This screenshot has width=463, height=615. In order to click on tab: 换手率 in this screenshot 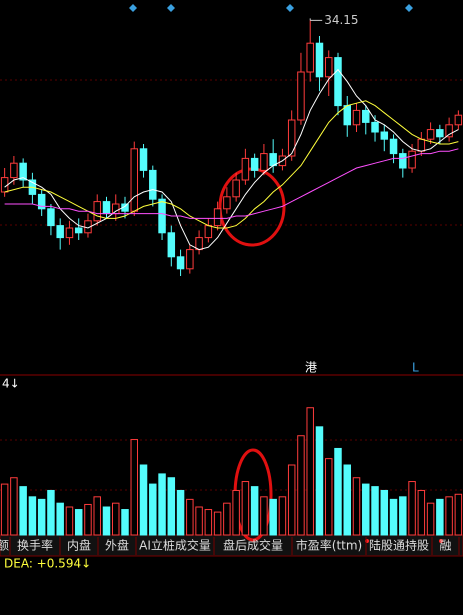, I will do `click(35, 545)`.